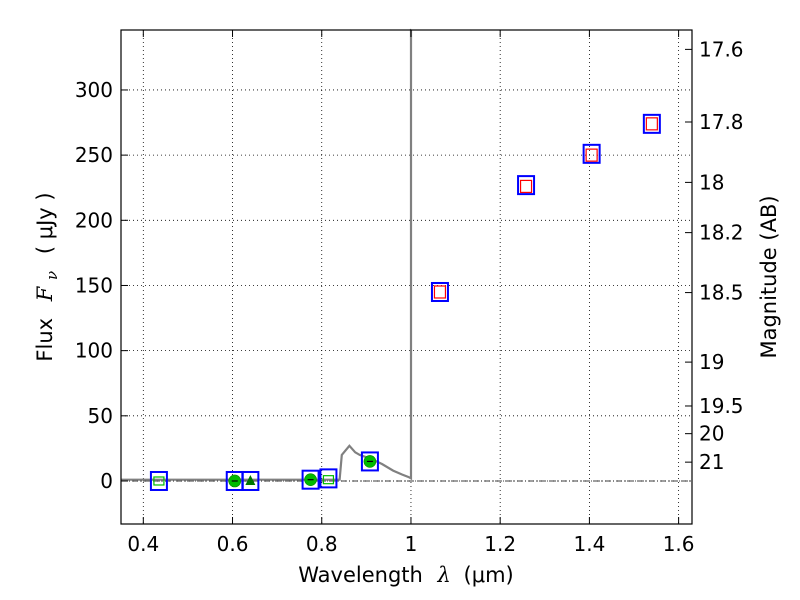 This screenshot has width=800, height=600. What do you see at coordinates (94, 155) in the screenshot?
I see `y-tick-label: 250` at bounding box center [94, 155].